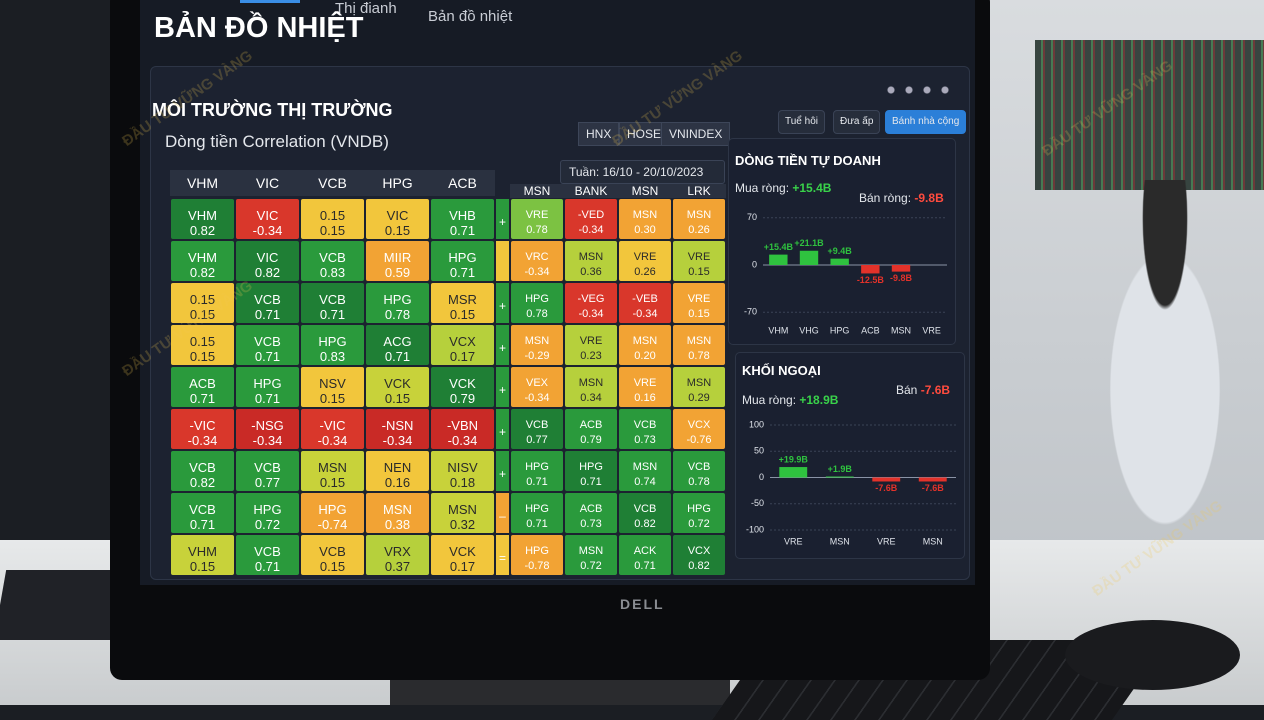 This screenshot has height=720, width=1264. Describe the element at coordinates (537, 345) in the screenshot. I see `heatmap-cell: MSN -0.29` at that location.